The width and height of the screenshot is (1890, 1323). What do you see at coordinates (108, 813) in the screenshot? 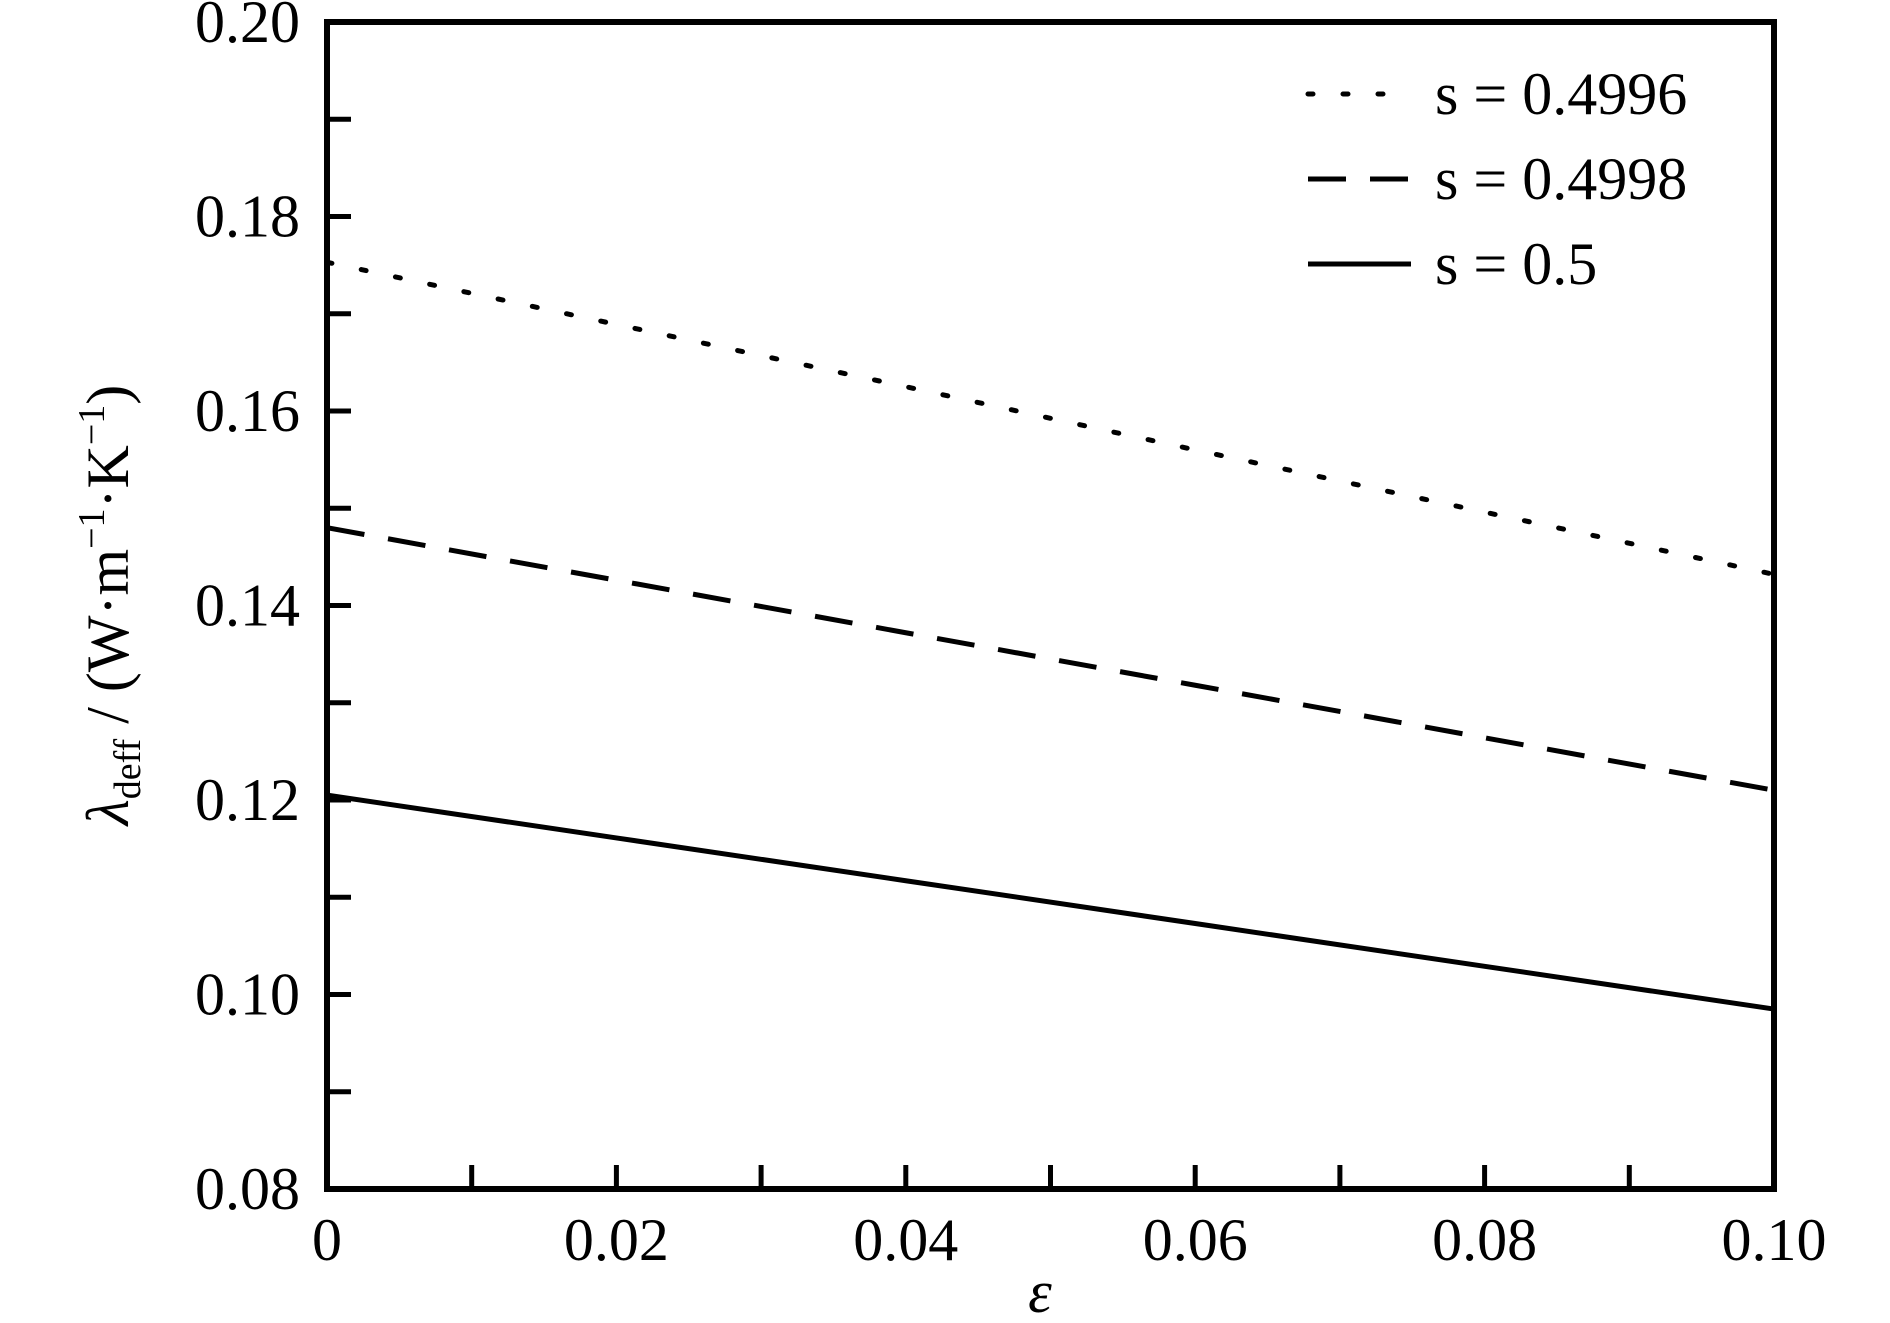
I see `y-label-symbol: λ` at bounding box center [108, 813].